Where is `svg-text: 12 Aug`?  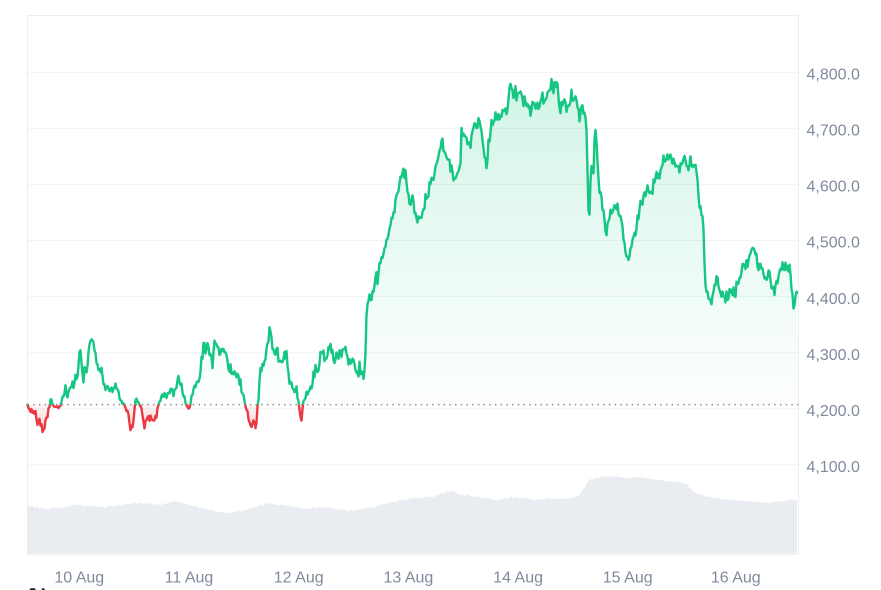
svg-text: 12 Aug is located at coordinates (299, 578).